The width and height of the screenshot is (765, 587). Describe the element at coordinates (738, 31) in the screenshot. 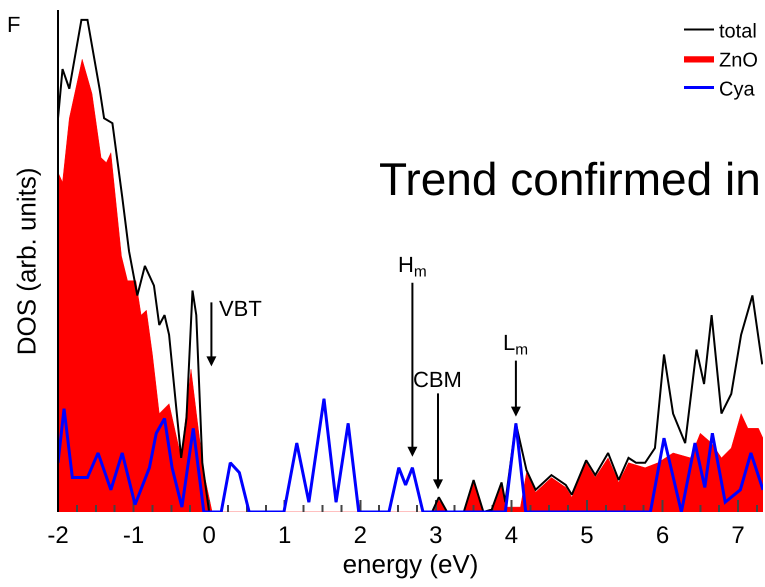

I see `legend-label: total` at that location.